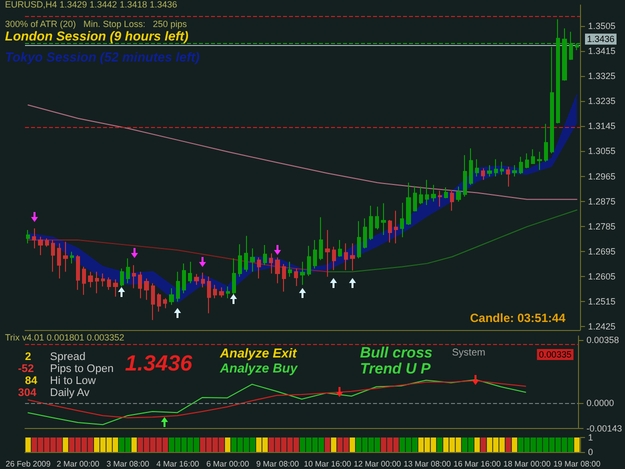 Image resolution: width=625 pixels, height=469 pixels. Describe the element at coordinates (28, 393) in the screenshot. I see `annotation: 304` at that location.